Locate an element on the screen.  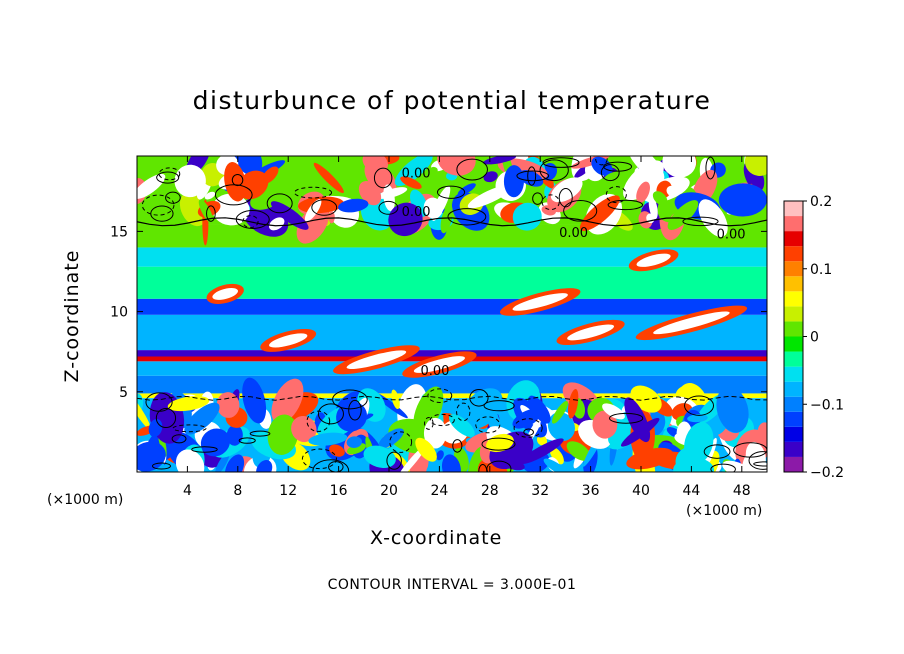
y-tick-label: 15 is located at coordinates (119, 232).